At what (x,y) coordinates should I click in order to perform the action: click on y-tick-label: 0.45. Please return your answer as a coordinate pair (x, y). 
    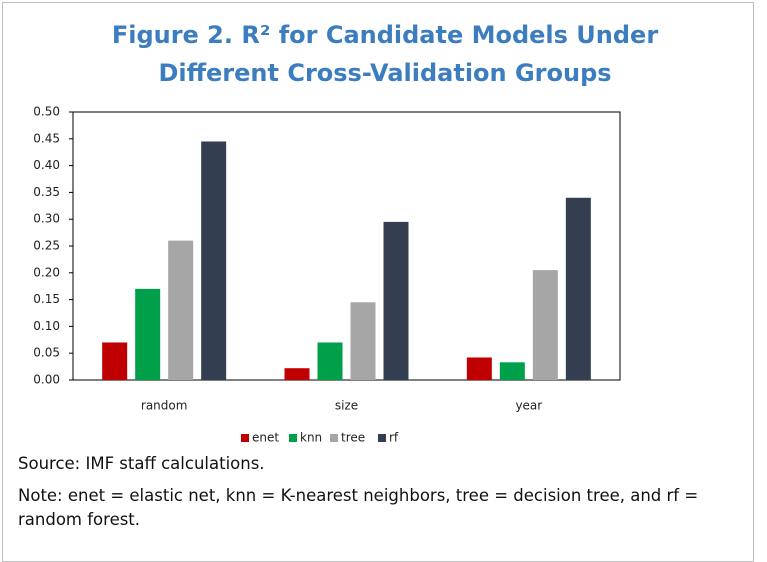
    Looking at the image, I should click on (46, 138).